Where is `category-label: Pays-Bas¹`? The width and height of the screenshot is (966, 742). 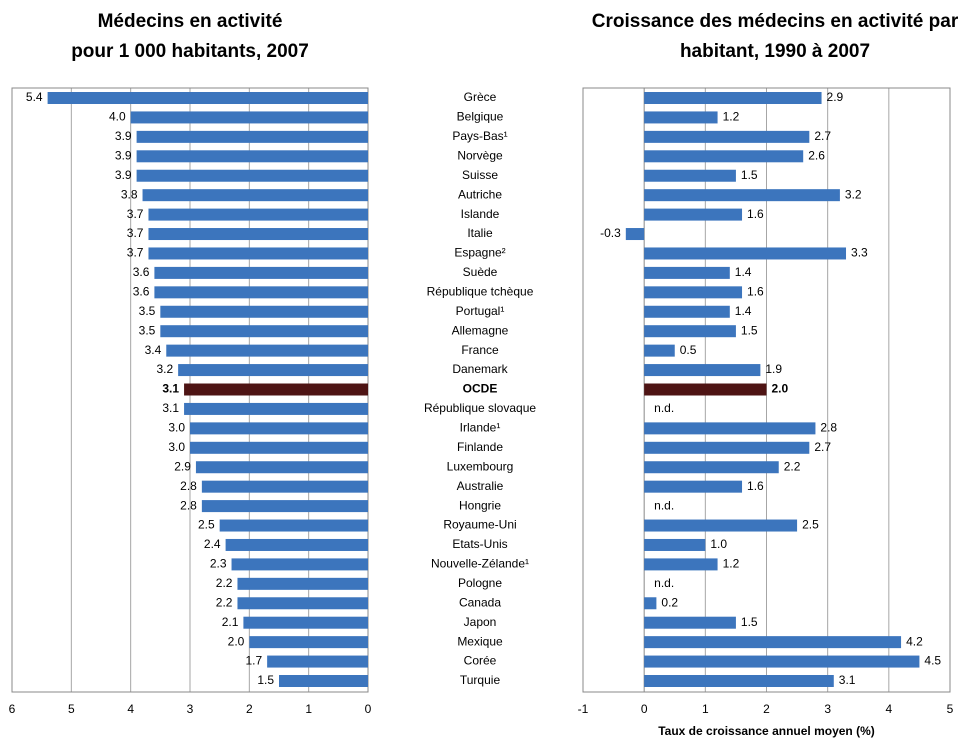
category-label: Pays-Bas¹ is located at coordinates (479, 136).